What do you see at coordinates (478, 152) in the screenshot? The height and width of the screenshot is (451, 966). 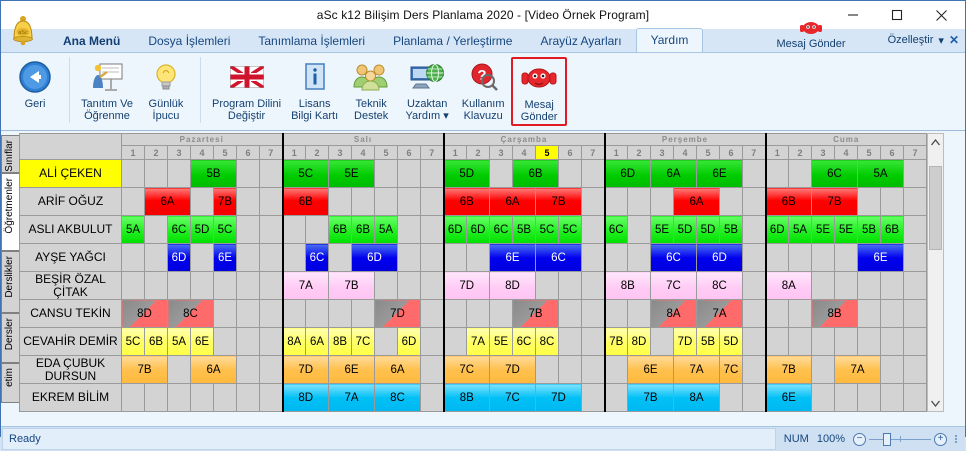 I see `period-header-d3-p2: 2` at bounding box center [478, 152].